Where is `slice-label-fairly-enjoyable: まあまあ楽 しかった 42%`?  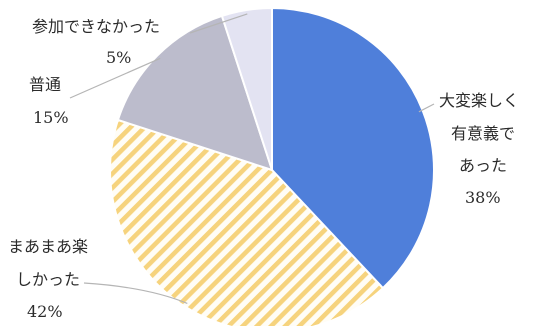 slice-label-fairly-enjoyable: まあまあ楽 しかった 42% is located at coordinates (48, 279).